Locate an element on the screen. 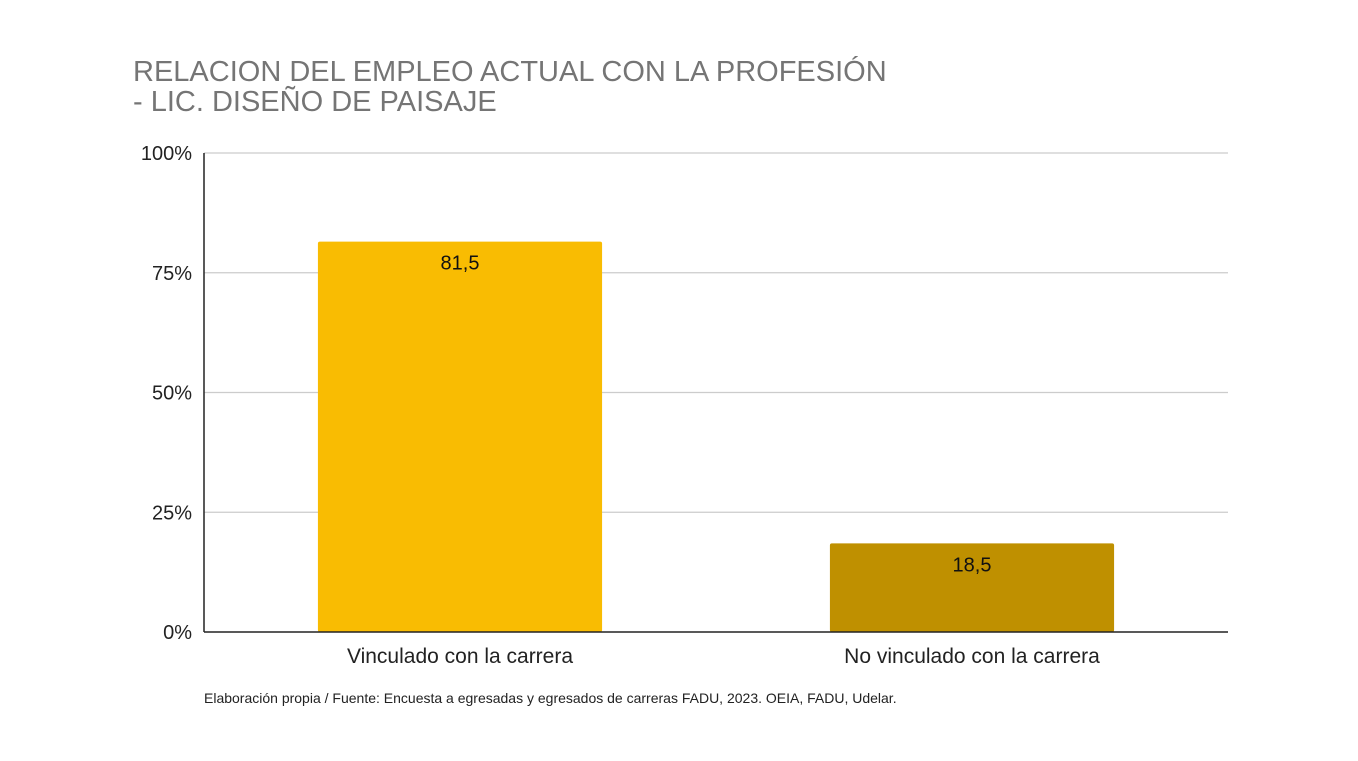 This screenshot has width=1358, height=761. y-tick-label: 75% is located at coordinates (172, 274).